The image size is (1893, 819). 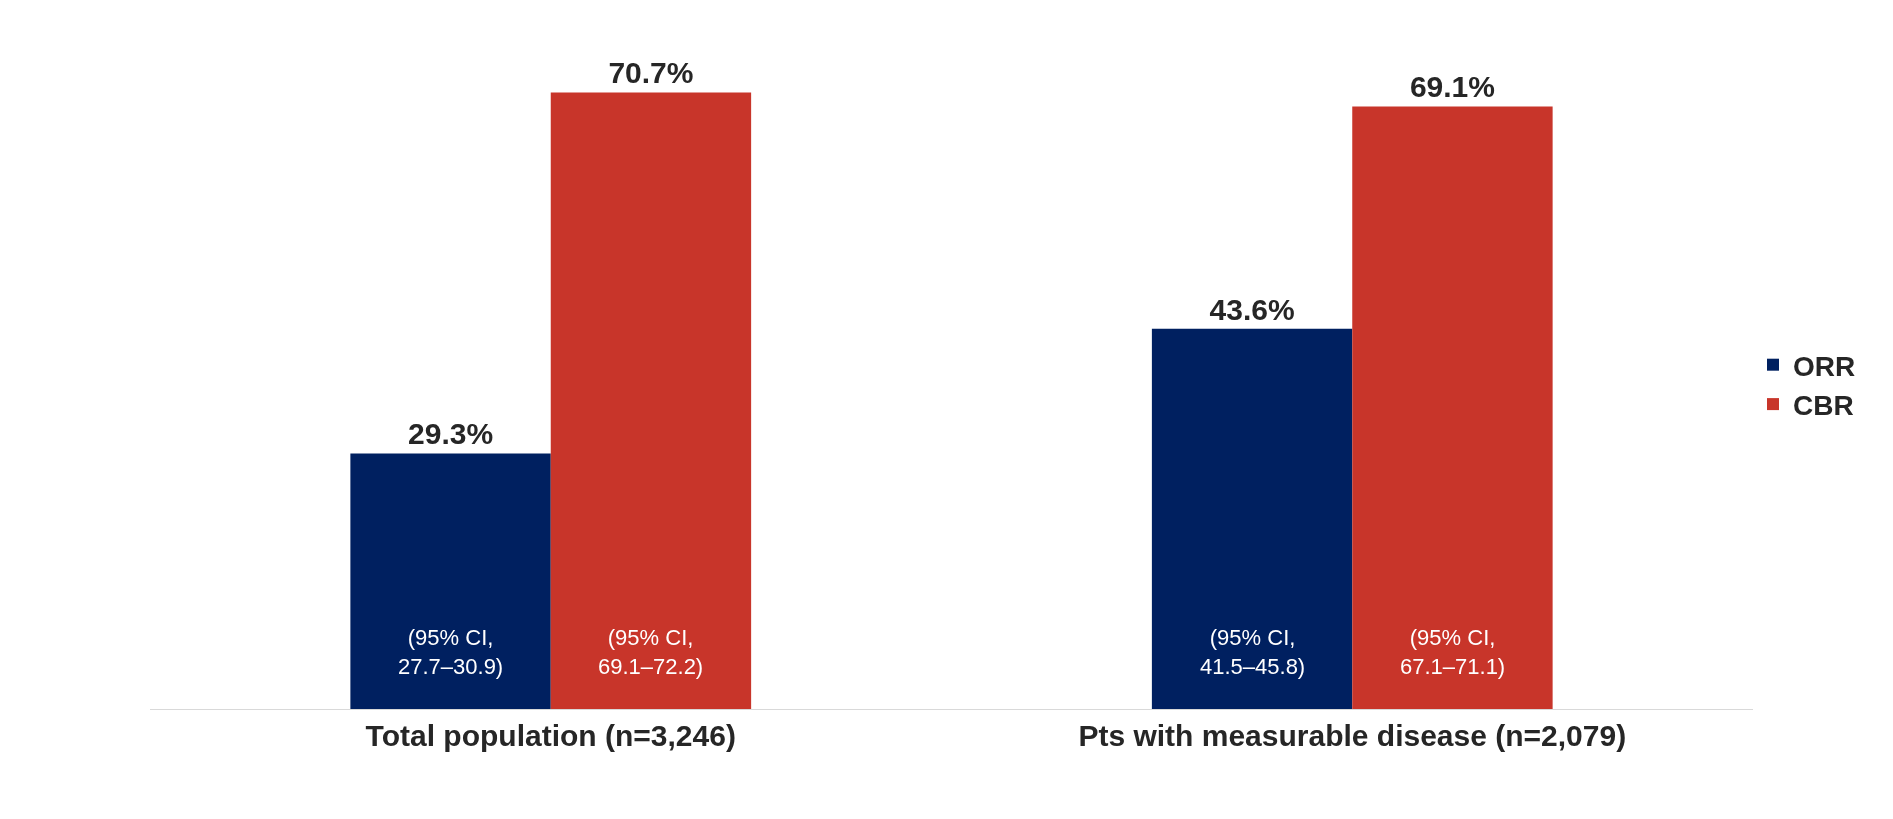 I want to click on annotation: (95% CI, 67.1–71.1), so click(x=1453, y=652).